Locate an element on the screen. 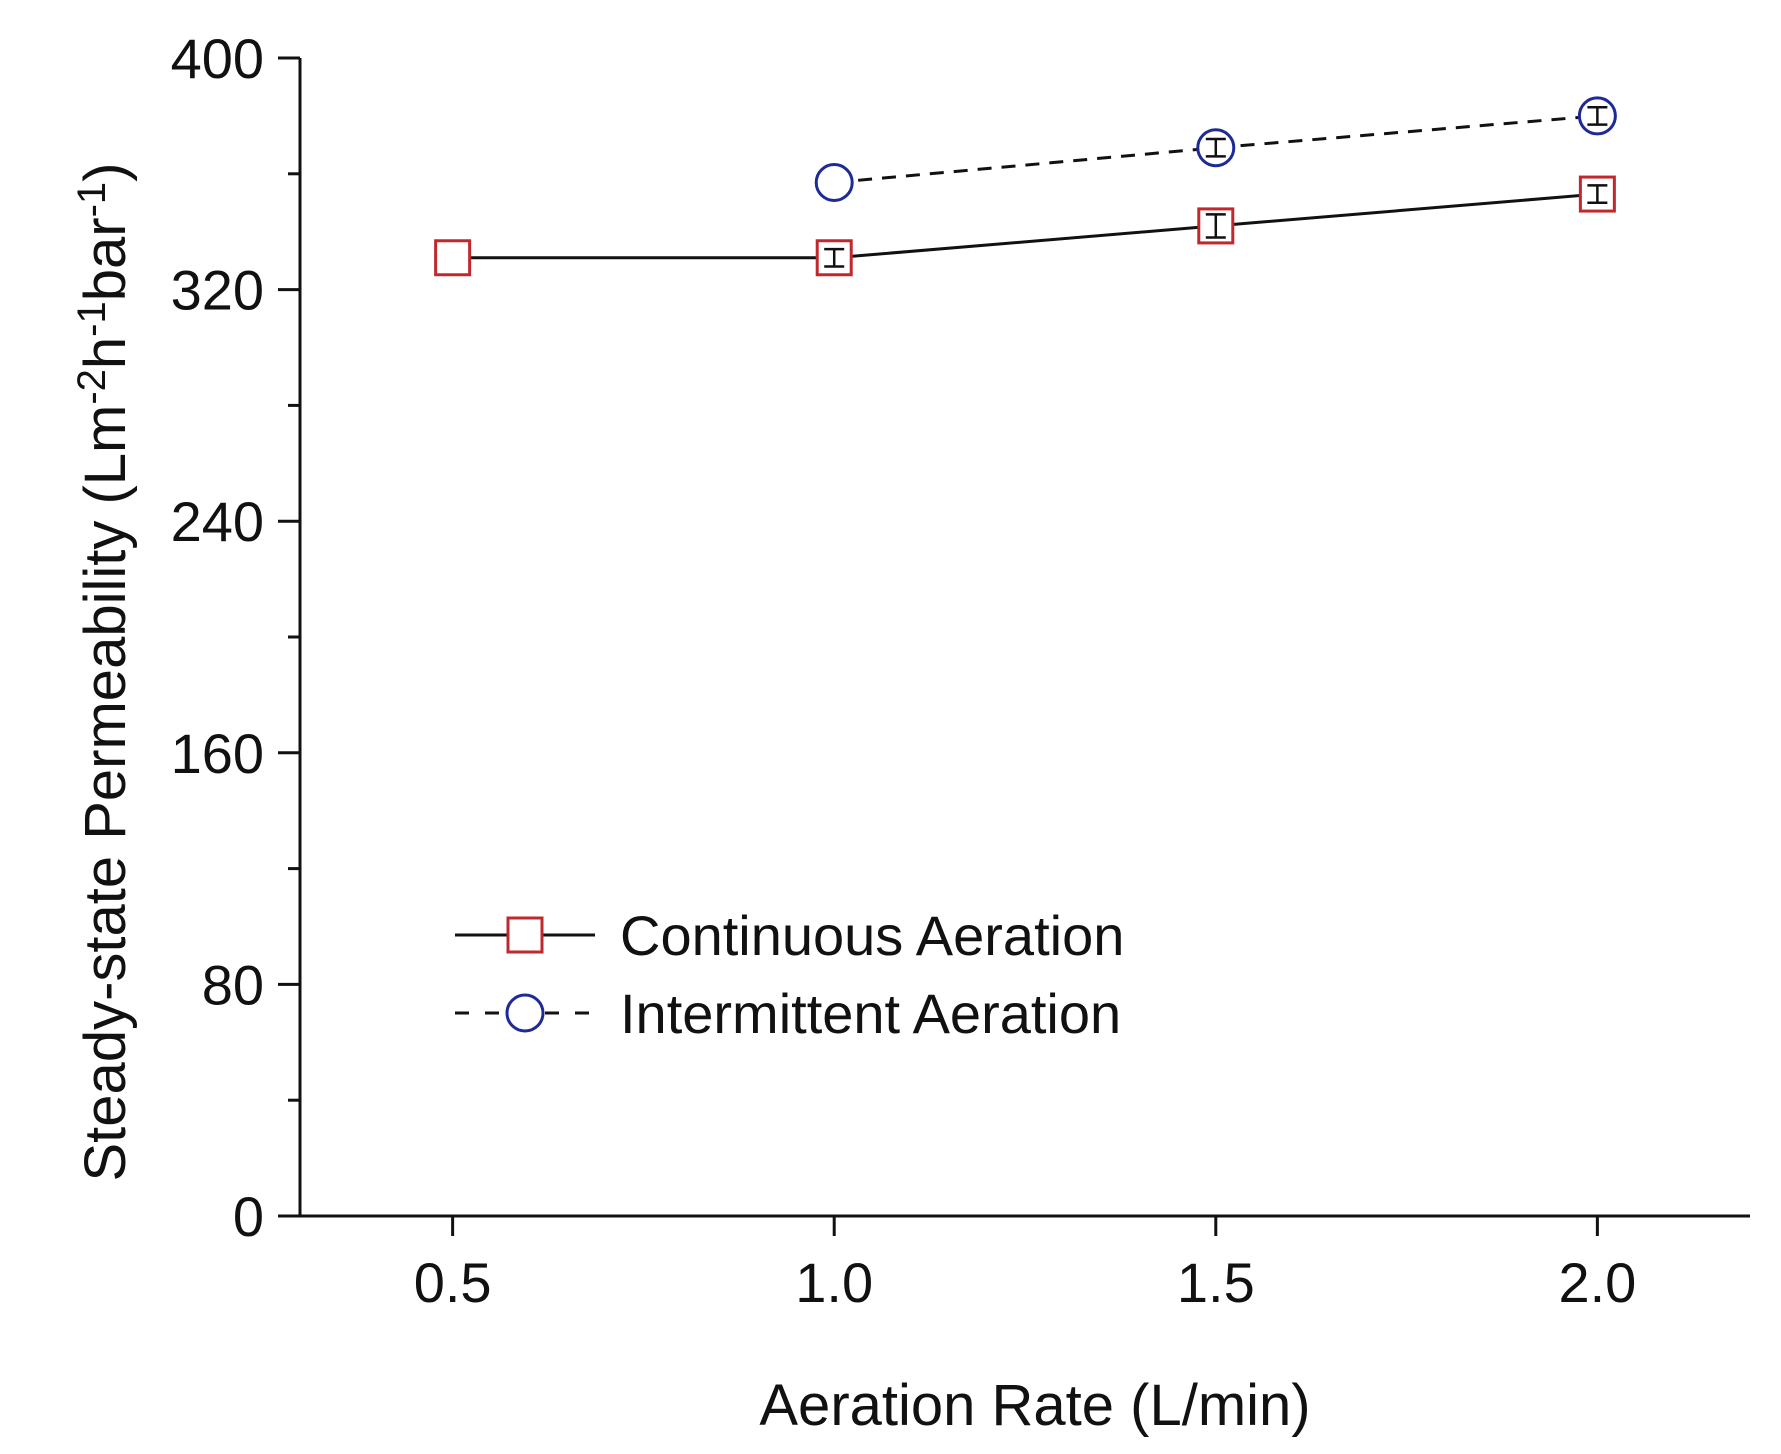  x-tick-label: 1.5 is located at coordinates (1216, 1282).